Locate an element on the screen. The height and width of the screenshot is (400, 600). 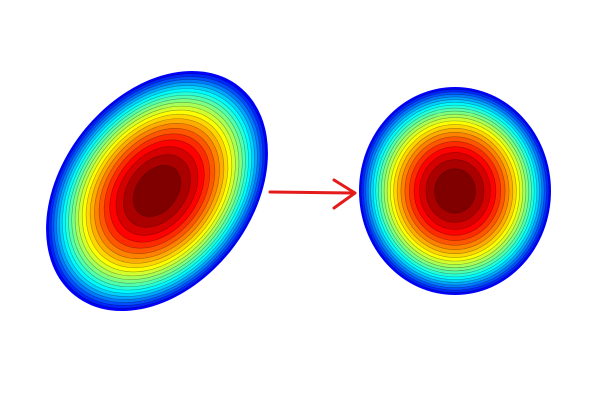
arrow-head is located at coordinates (344, 194).